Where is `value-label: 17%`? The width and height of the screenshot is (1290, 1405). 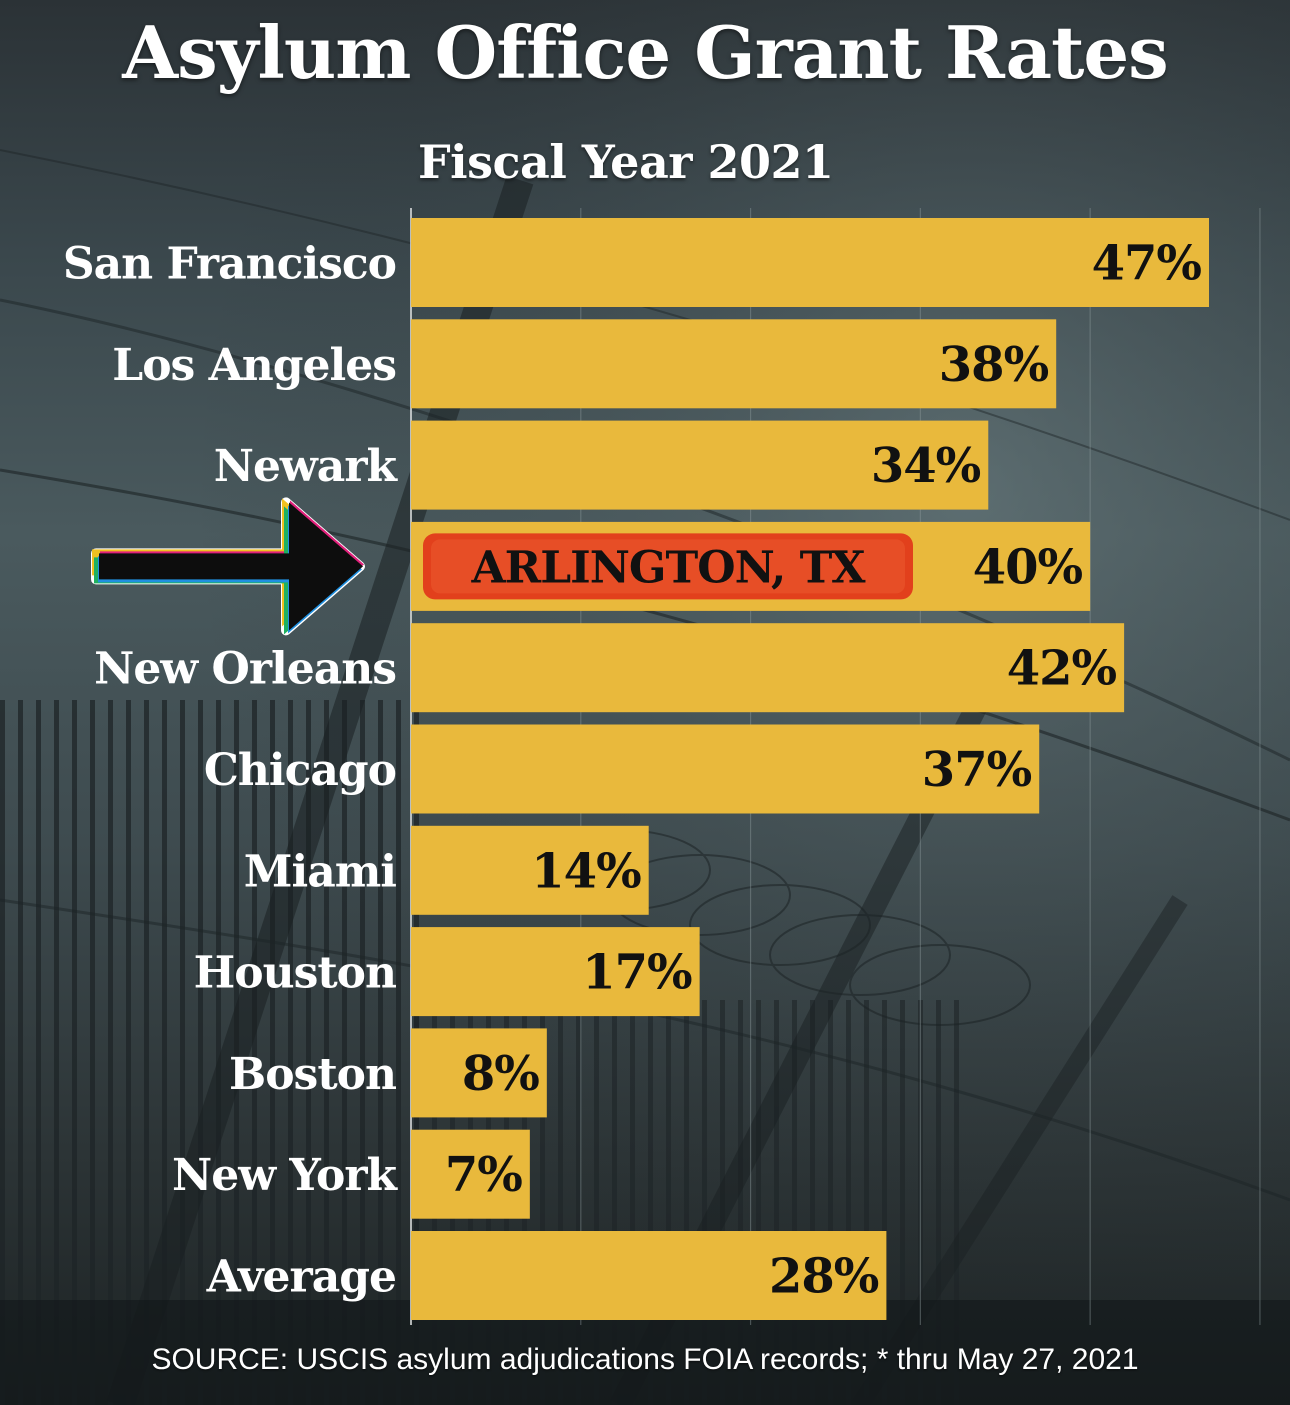 value-label: 17% is located at coordinates (637, 973).